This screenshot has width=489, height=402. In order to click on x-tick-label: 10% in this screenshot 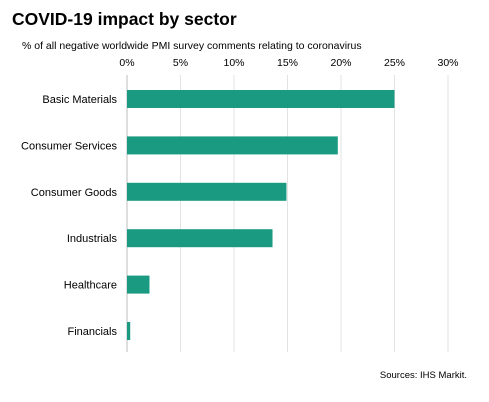, I will do `click(233, 63)`.